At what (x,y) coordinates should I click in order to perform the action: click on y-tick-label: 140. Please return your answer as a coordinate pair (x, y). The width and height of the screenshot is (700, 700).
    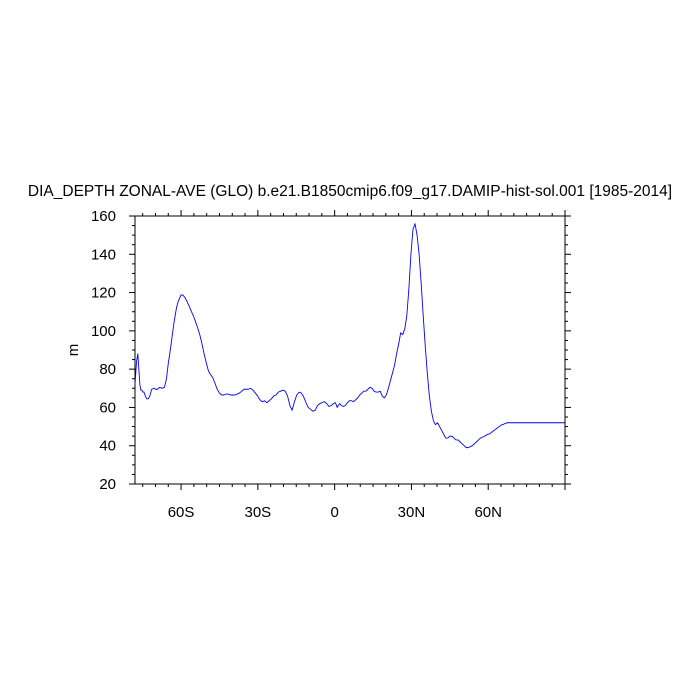
    Looking at the image, I should click on (103, 254).